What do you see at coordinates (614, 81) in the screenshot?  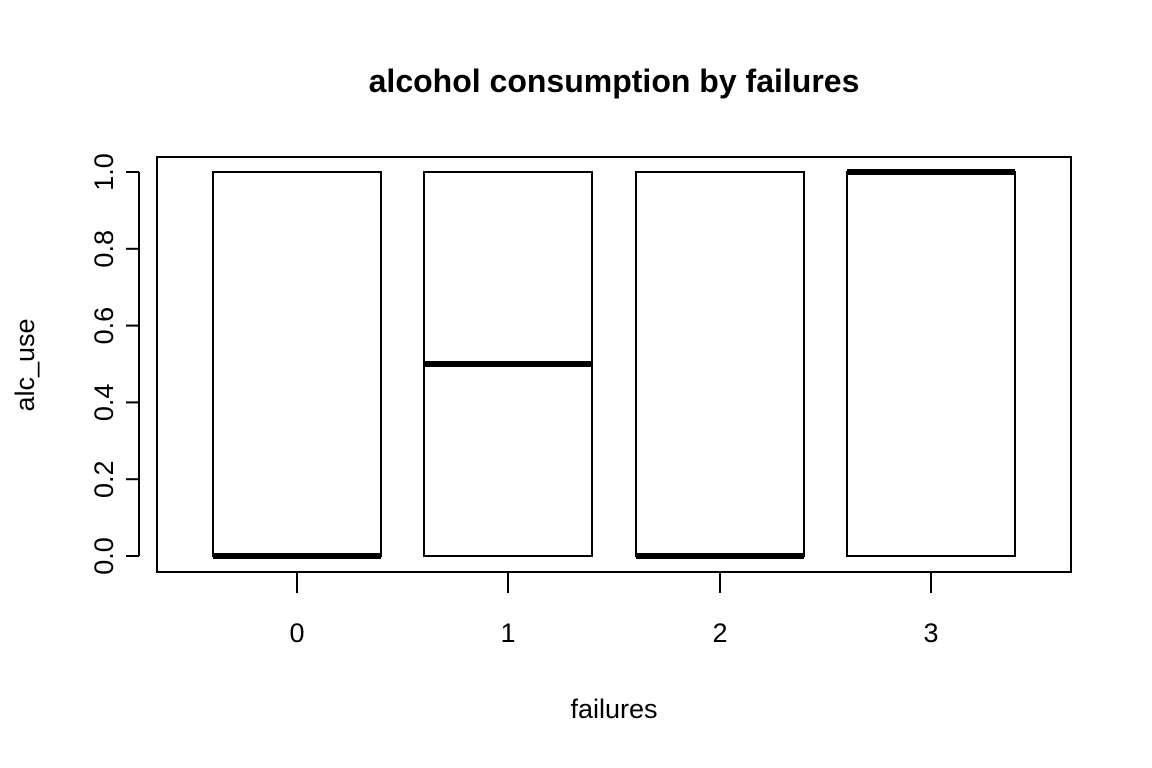 I see `chart-title: alcohol consumption by failures` at bounding box center [614, 81].